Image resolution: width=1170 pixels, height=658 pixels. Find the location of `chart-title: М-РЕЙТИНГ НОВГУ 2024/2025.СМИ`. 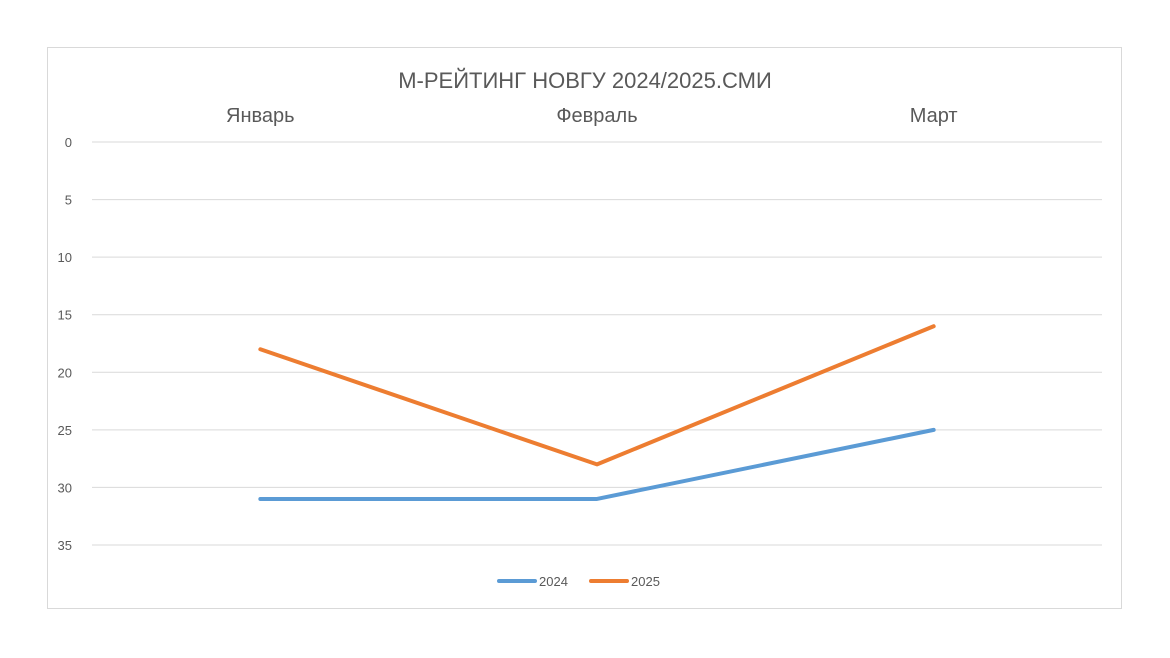

chart-title: М-РЕЙТИНГ НОВГУ 2024/2025.СМИ is located at coordinates (585, 80).